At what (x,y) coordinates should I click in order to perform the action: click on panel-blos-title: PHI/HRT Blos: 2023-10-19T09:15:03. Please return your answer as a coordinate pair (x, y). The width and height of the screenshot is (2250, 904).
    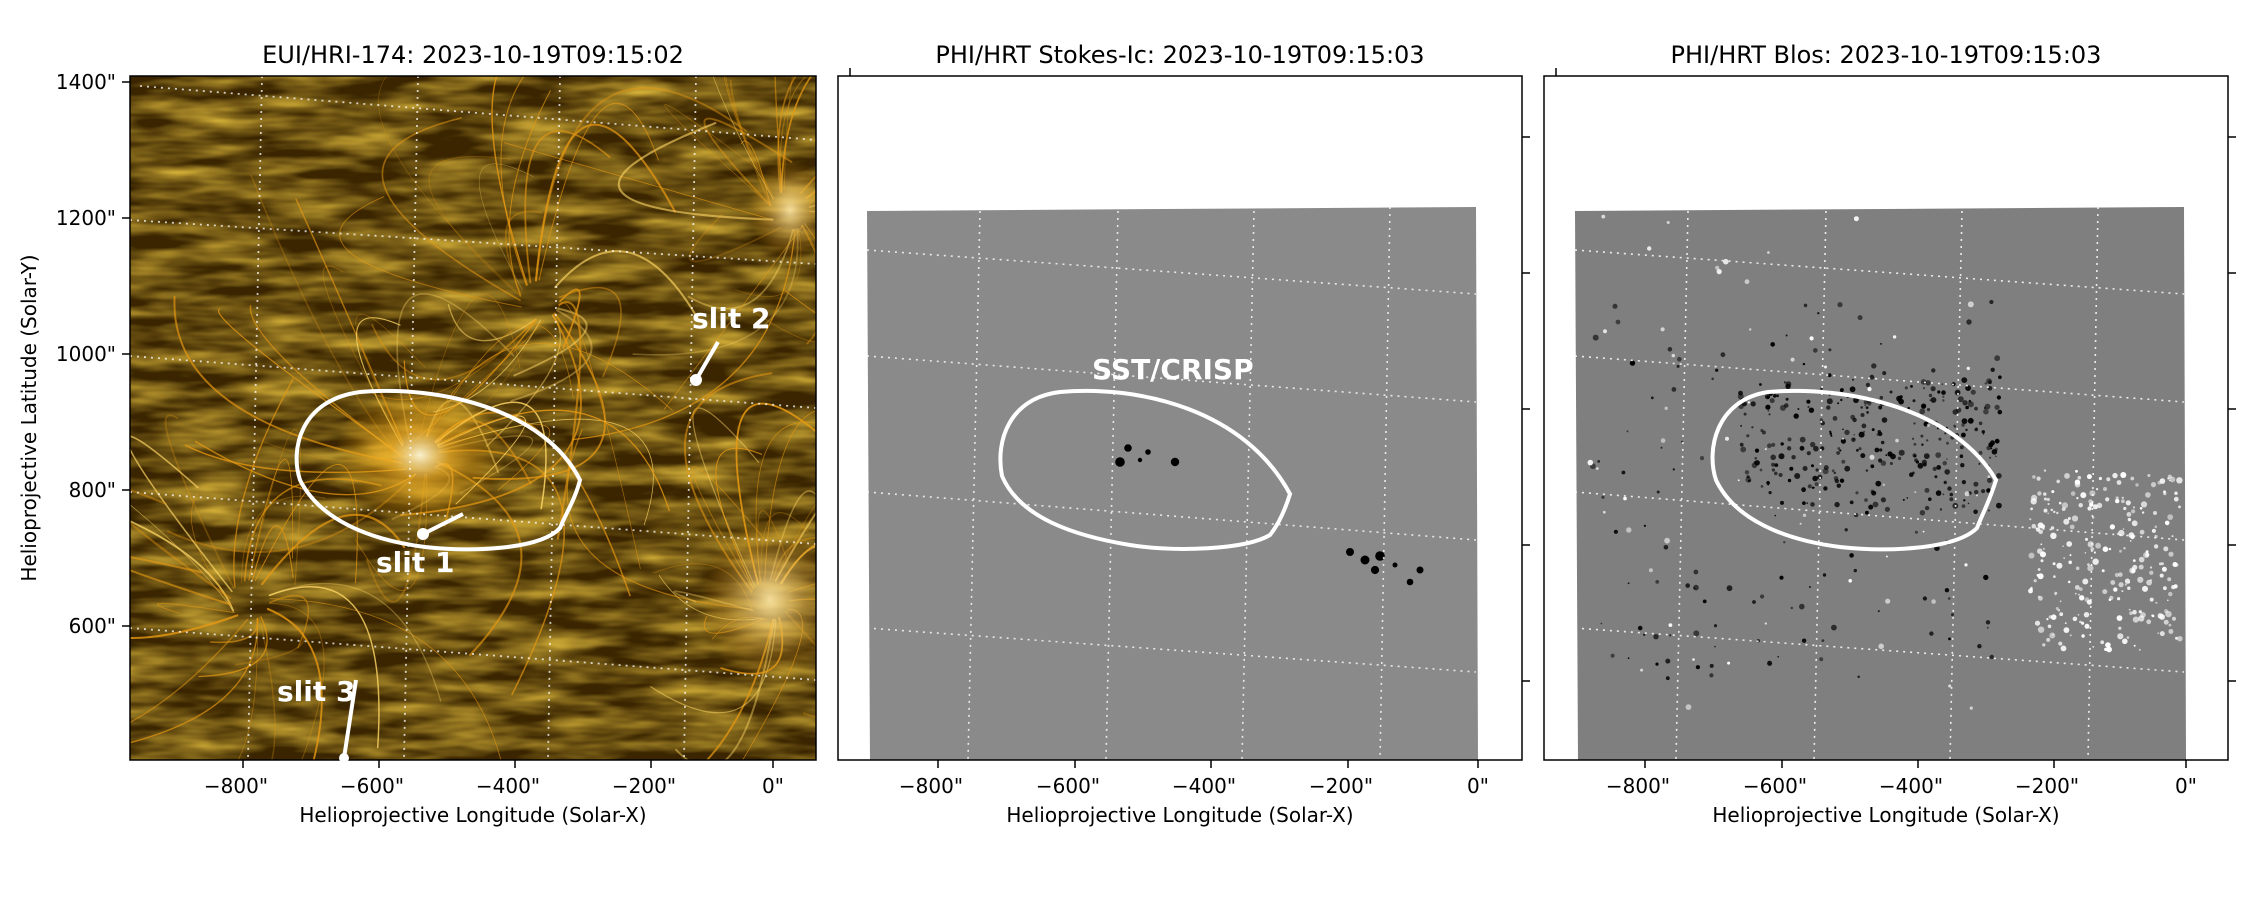
    Looking at the image, I should click on (1886, 55).